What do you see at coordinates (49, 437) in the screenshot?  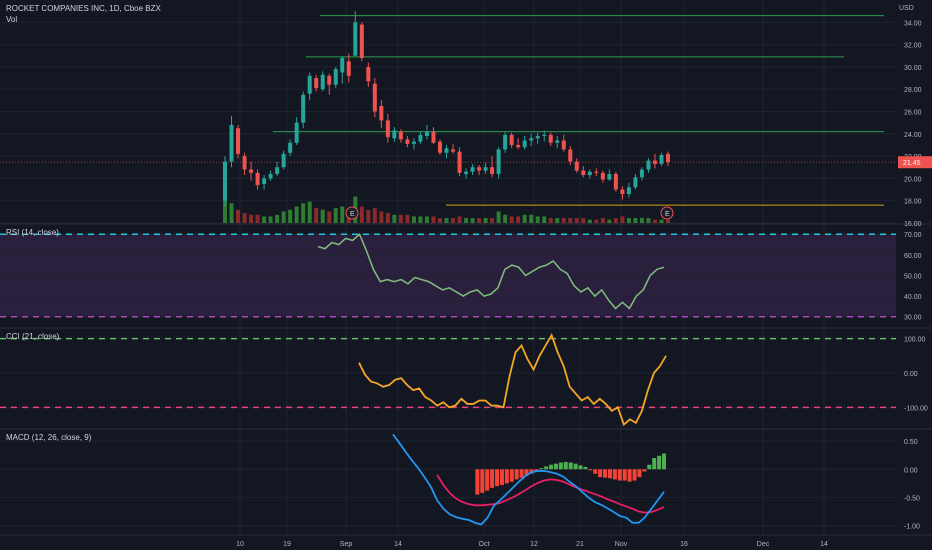 I see `macd-title: MACD (12, 26, close, 9)` at bounding box center [49, 437].